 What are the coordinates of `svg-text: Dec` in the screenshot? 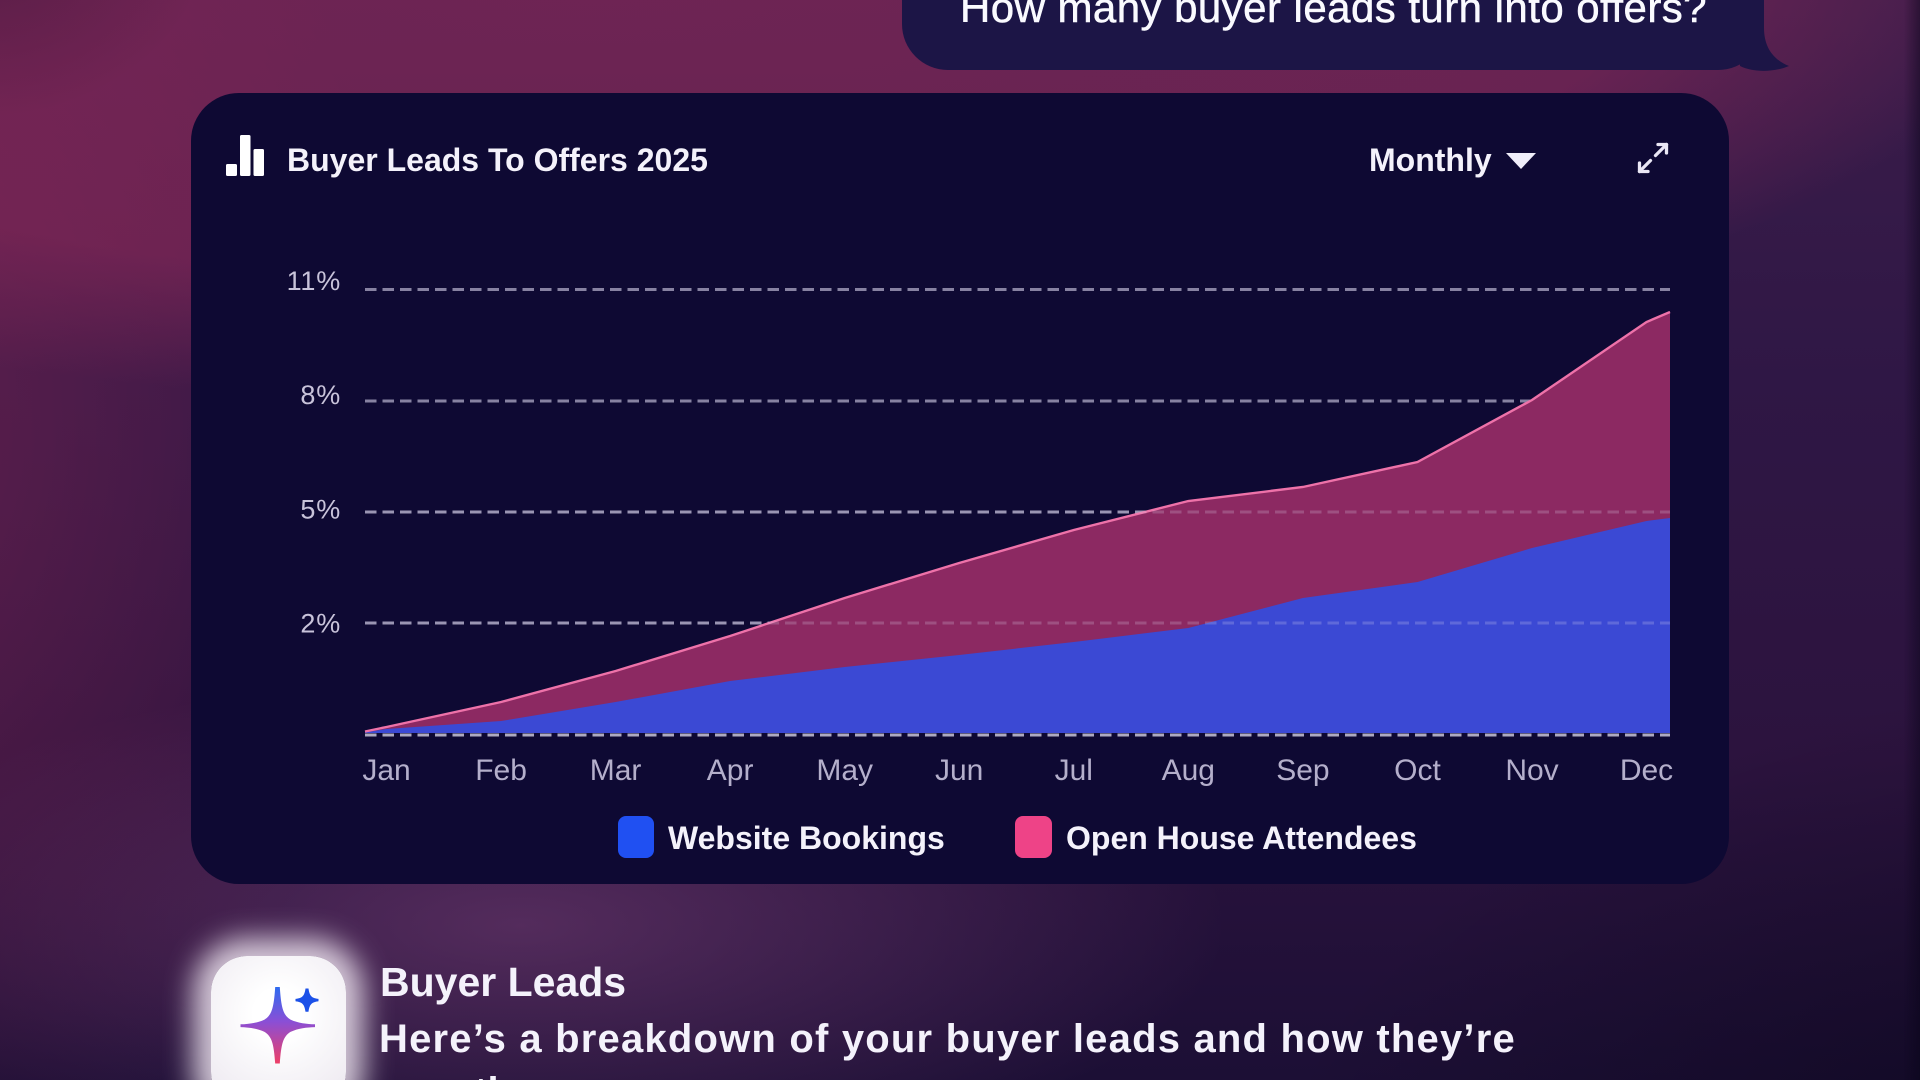 It's located at (1646, 770).